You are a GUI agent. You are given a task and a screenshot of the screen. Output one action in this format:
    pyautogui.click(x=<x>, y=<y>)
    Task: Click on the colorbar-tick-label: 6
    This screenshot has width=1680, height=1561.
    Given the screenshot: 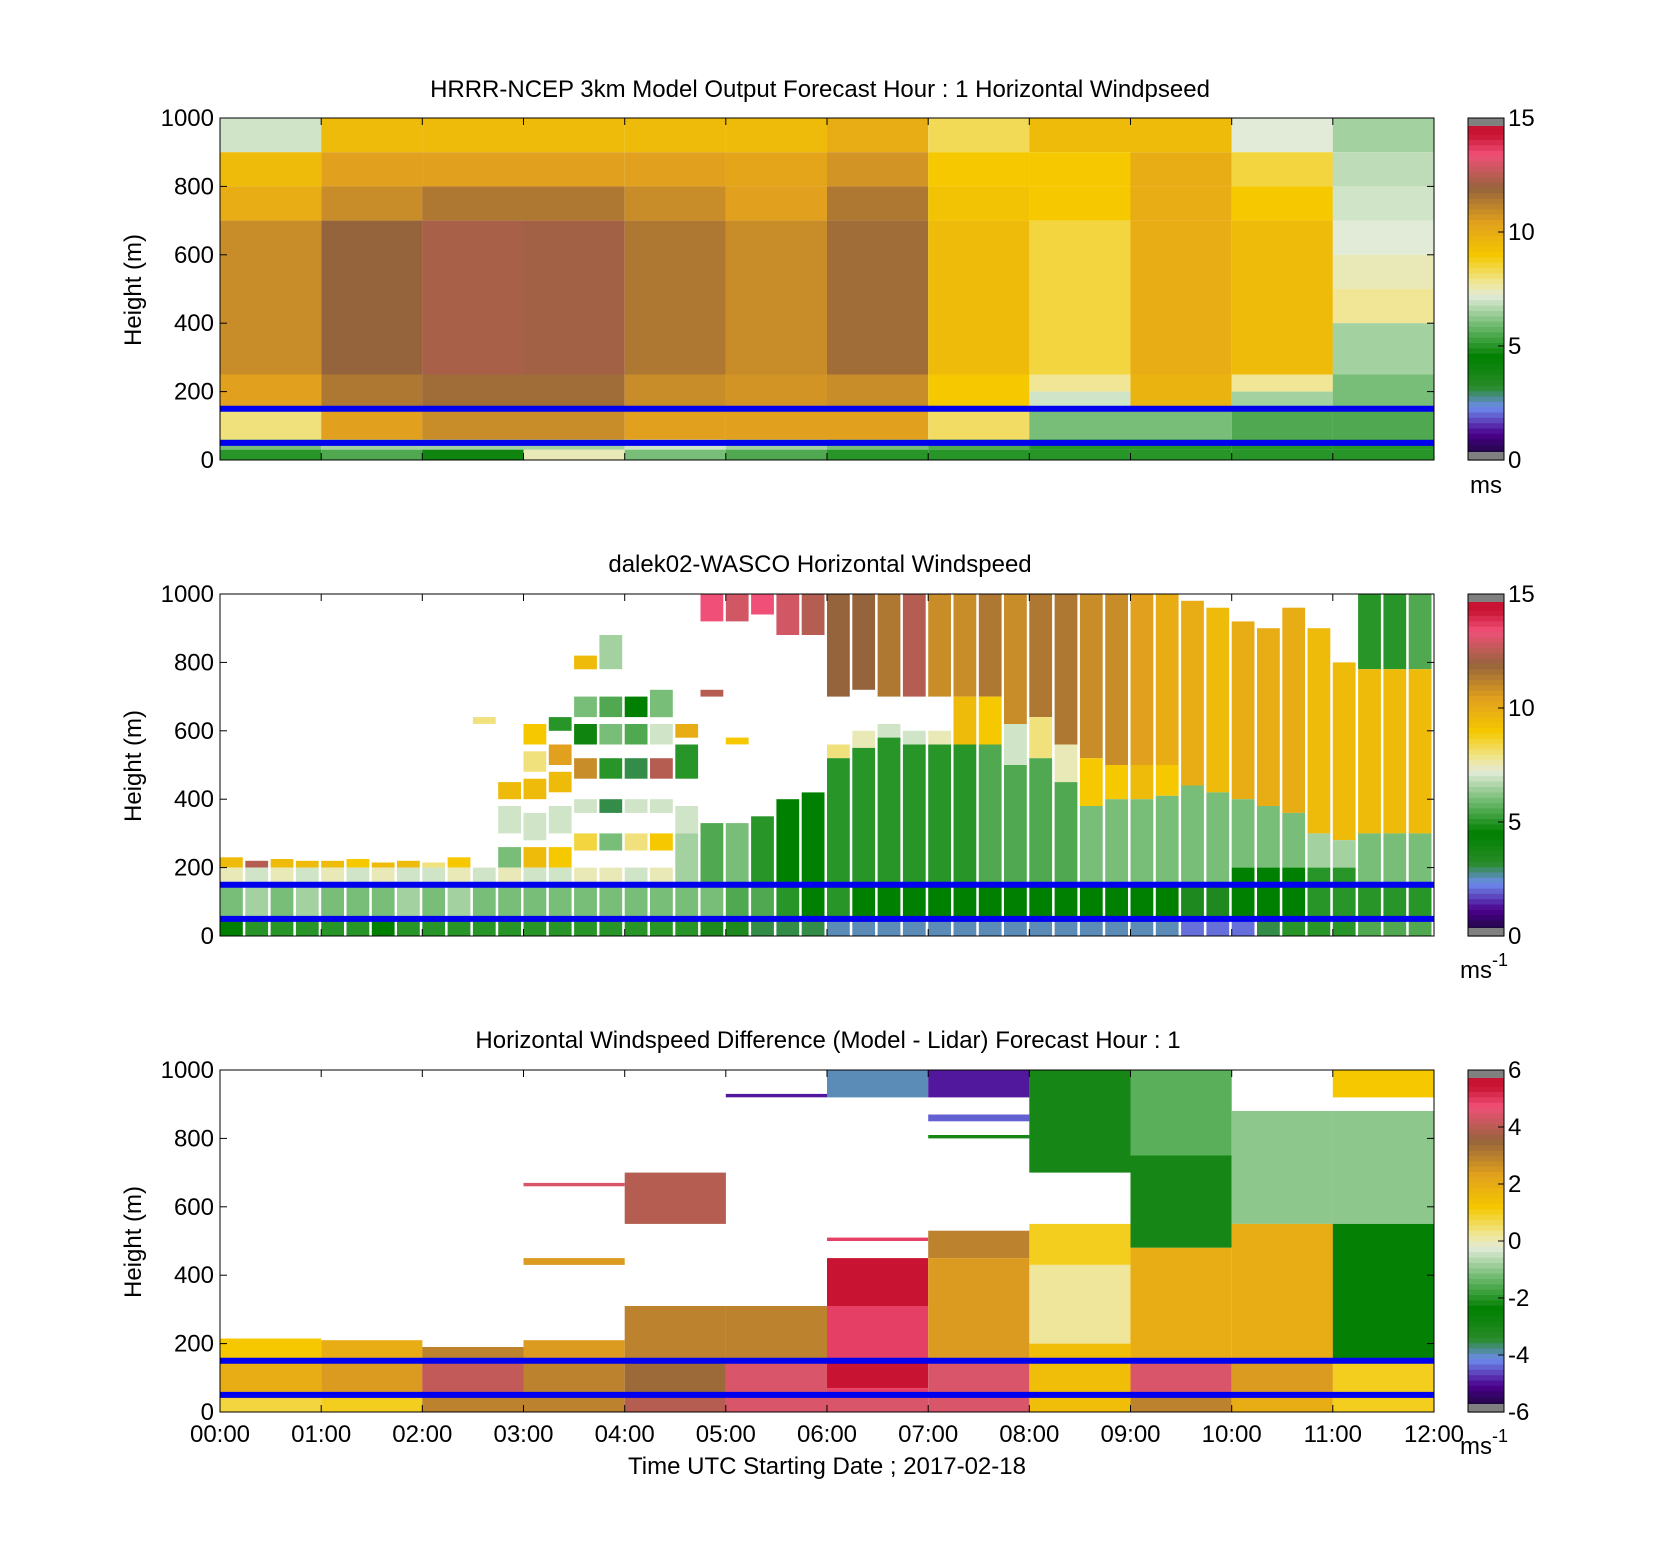 What is the action you would take?
    pyautogui.click(x=1514, y=1070)
    